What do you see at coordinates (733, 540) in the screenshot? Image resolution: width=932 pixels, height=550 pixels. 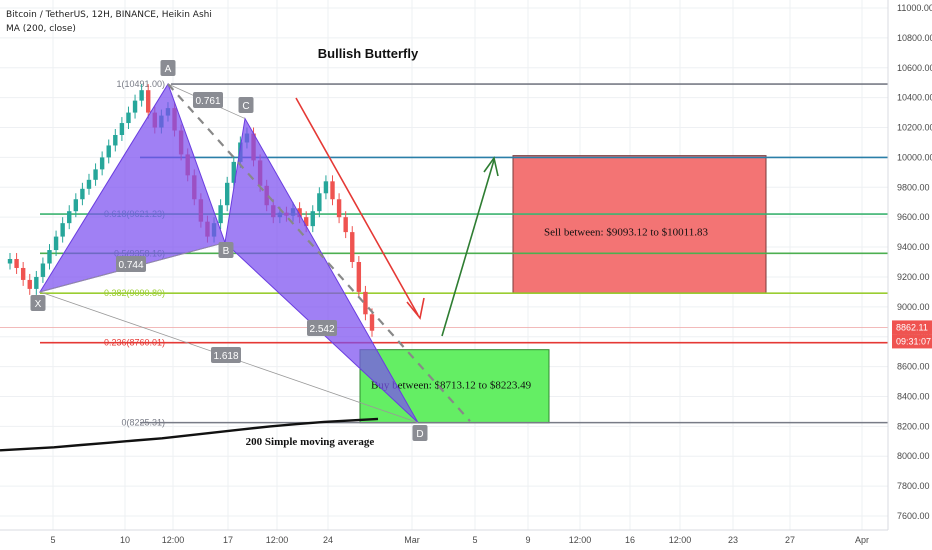 I see `time-tick-12: 23` at bounding box center [733, 540].